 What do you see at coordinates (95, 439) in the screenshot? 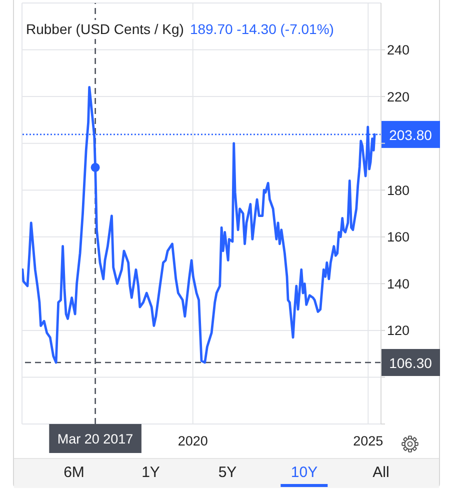
I see `ref-line-label: Mar 20 2017` at bounding box center [95, 439].